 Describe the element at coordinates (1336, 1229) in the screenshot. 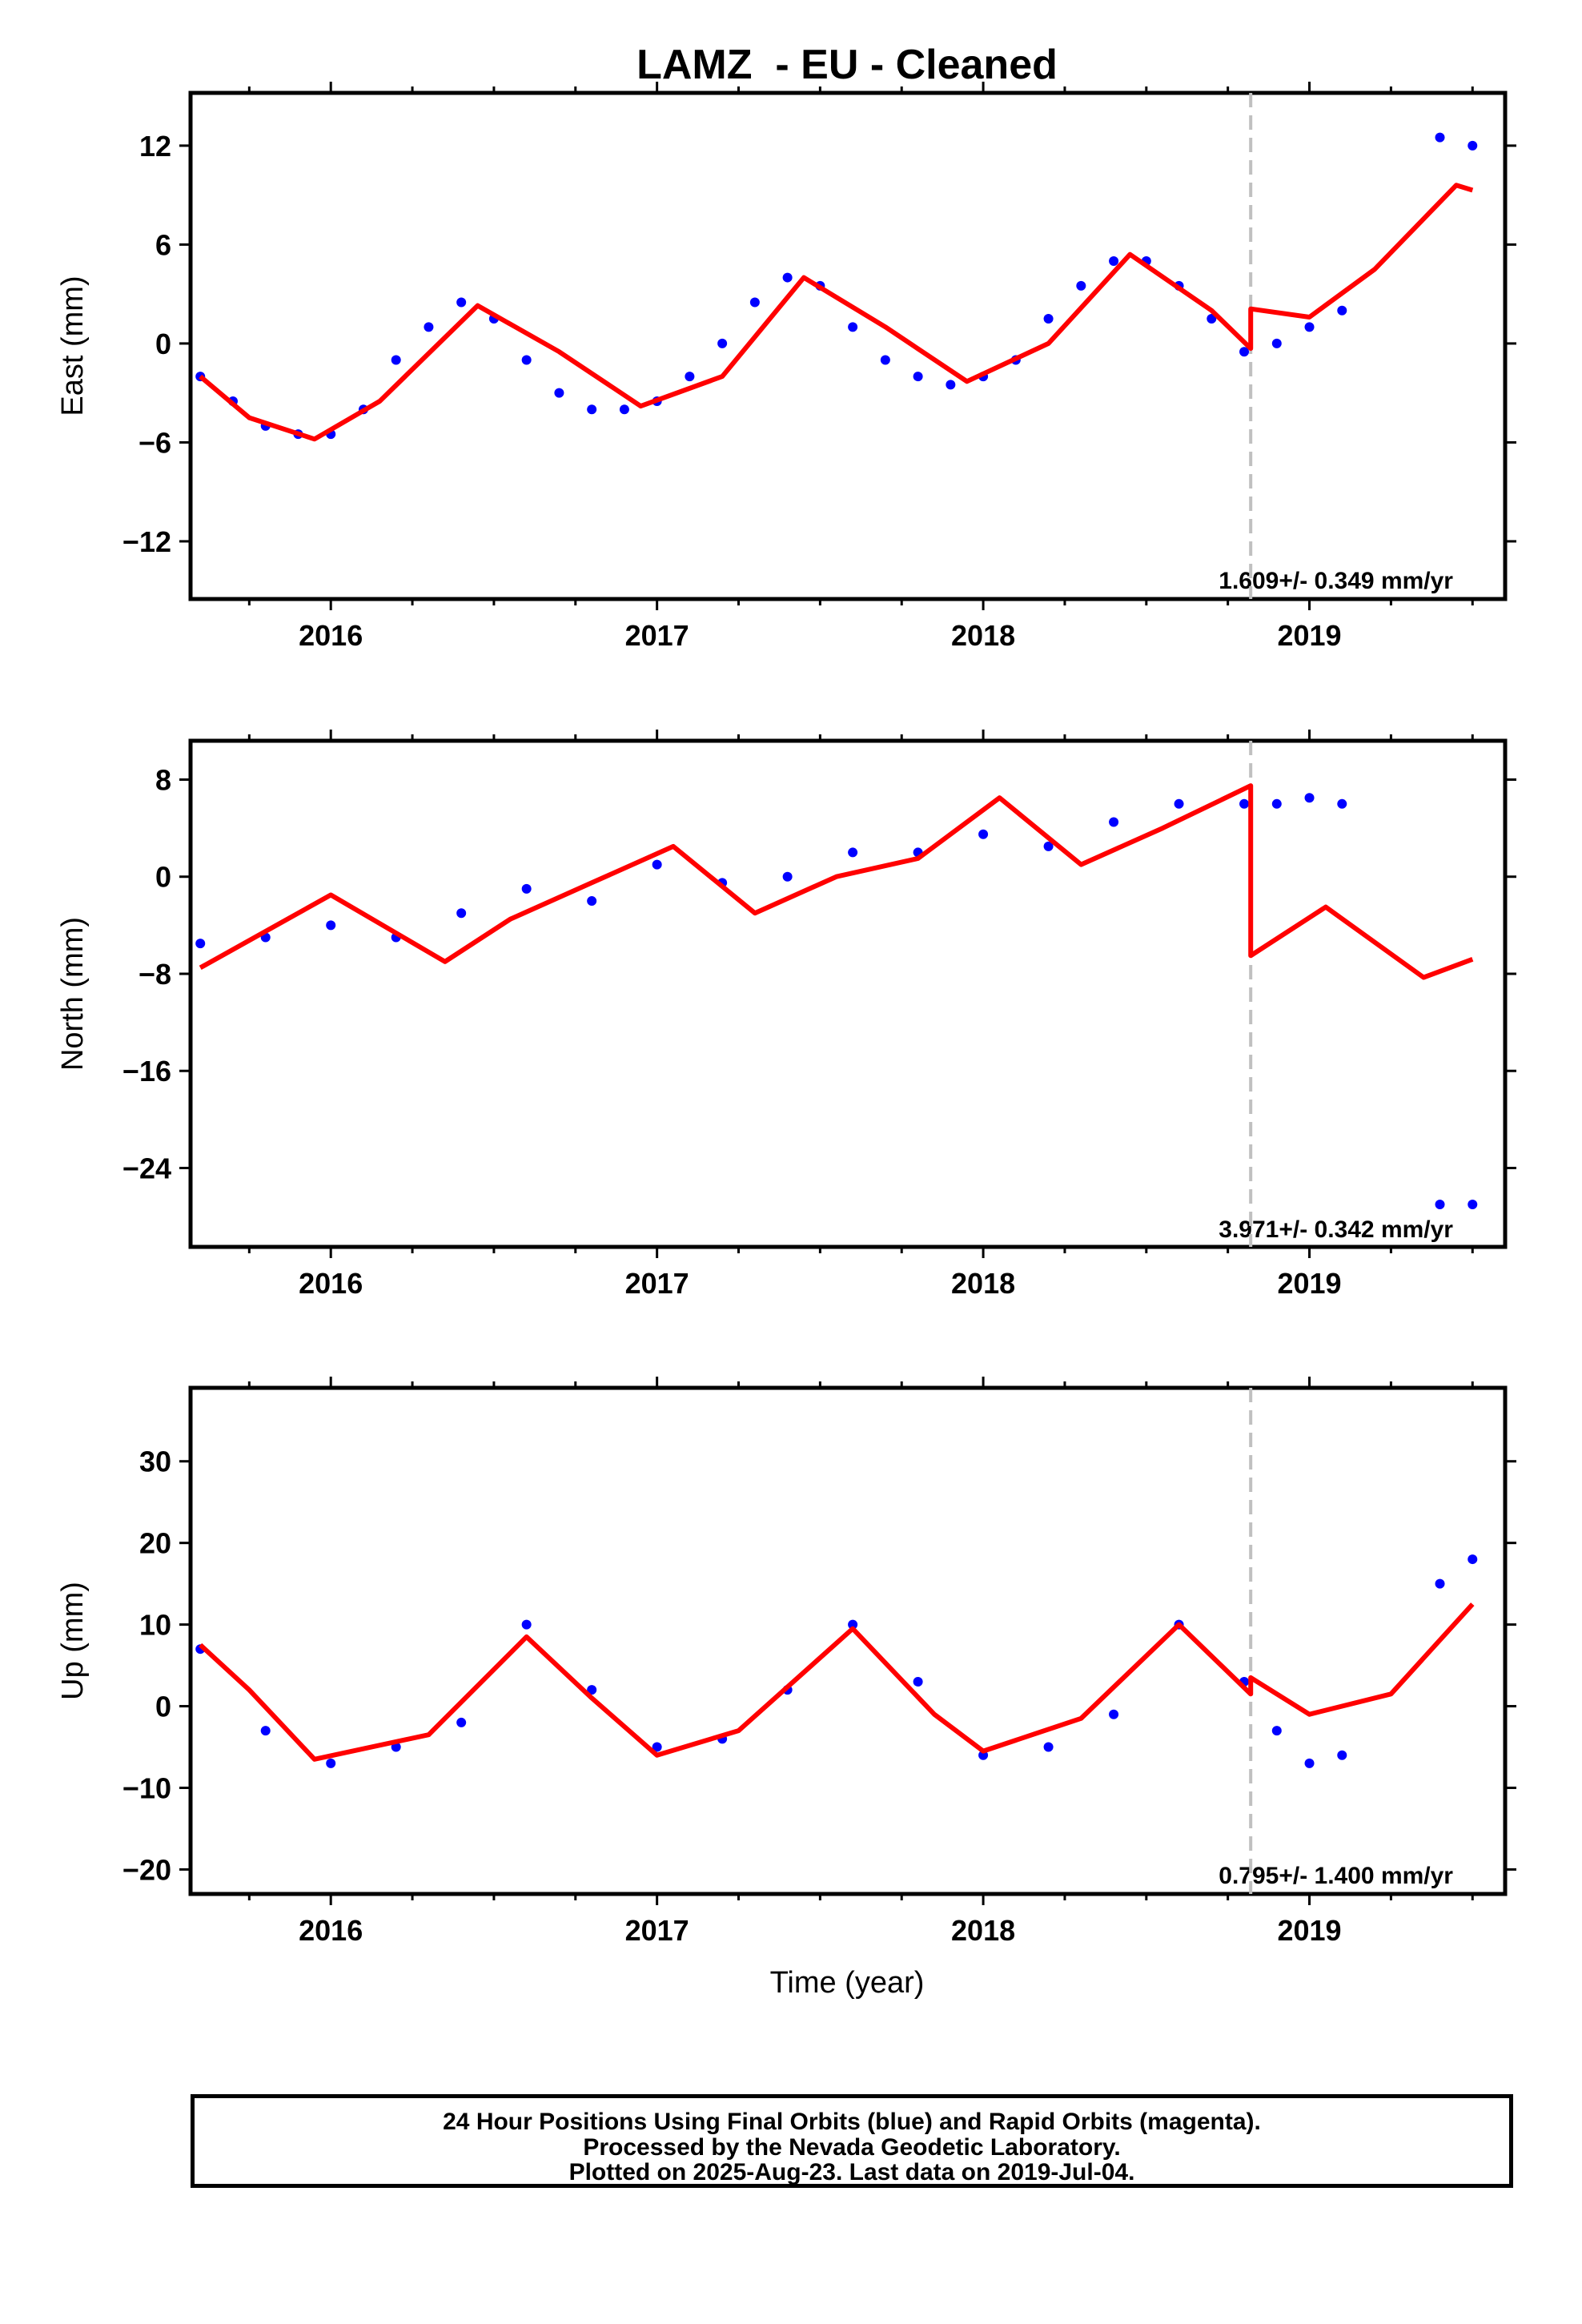

I see `north-rate-label: 3.971+/- 0.342 mm/yr` at that location.